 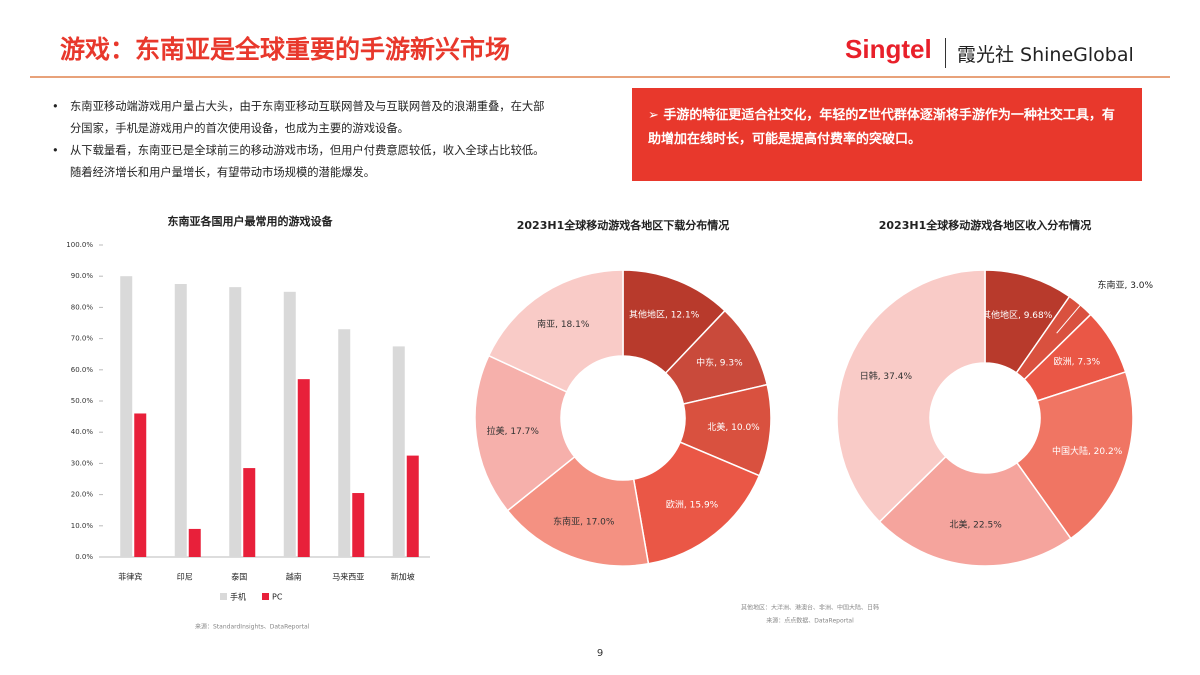 What do you see at coordinates (79, 245) in the screenshot?
I see `y-tick-label: 100.0%` at bounding box center [79, 245].